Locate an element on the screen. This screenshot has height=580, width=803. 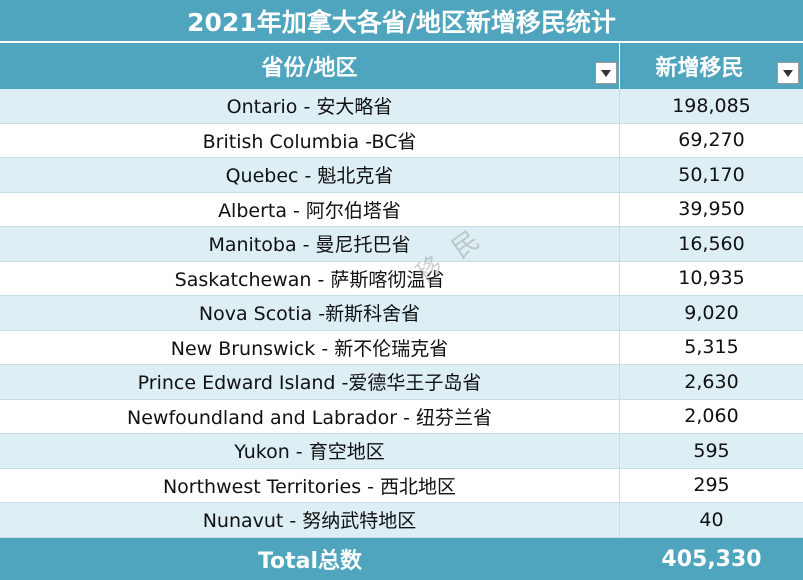
table-row: Newfoundland and Labrador - 纽芬兰省 2,060 is located at coordinates (401, 416).